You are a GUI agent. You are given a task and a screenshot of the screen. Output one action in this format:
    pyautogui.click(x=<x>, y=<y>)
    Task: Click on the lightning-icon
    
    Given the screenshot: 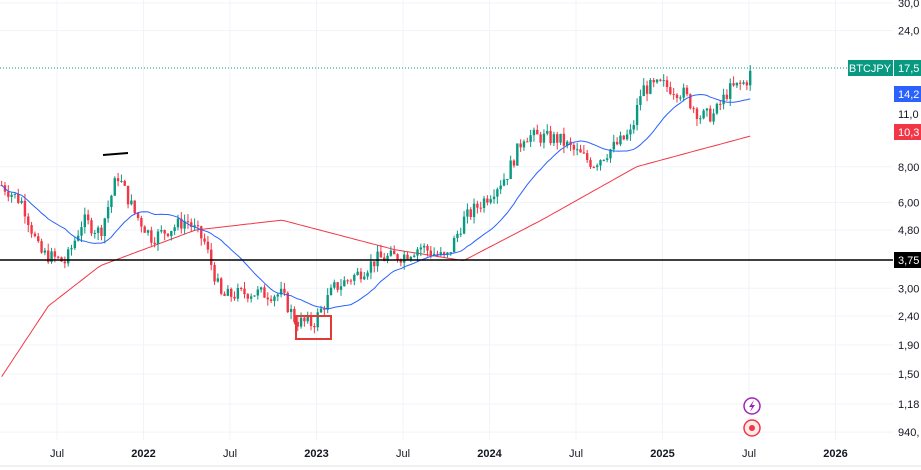 What is the action you would take?
    pyautogui.click(x=752, y=406)
    